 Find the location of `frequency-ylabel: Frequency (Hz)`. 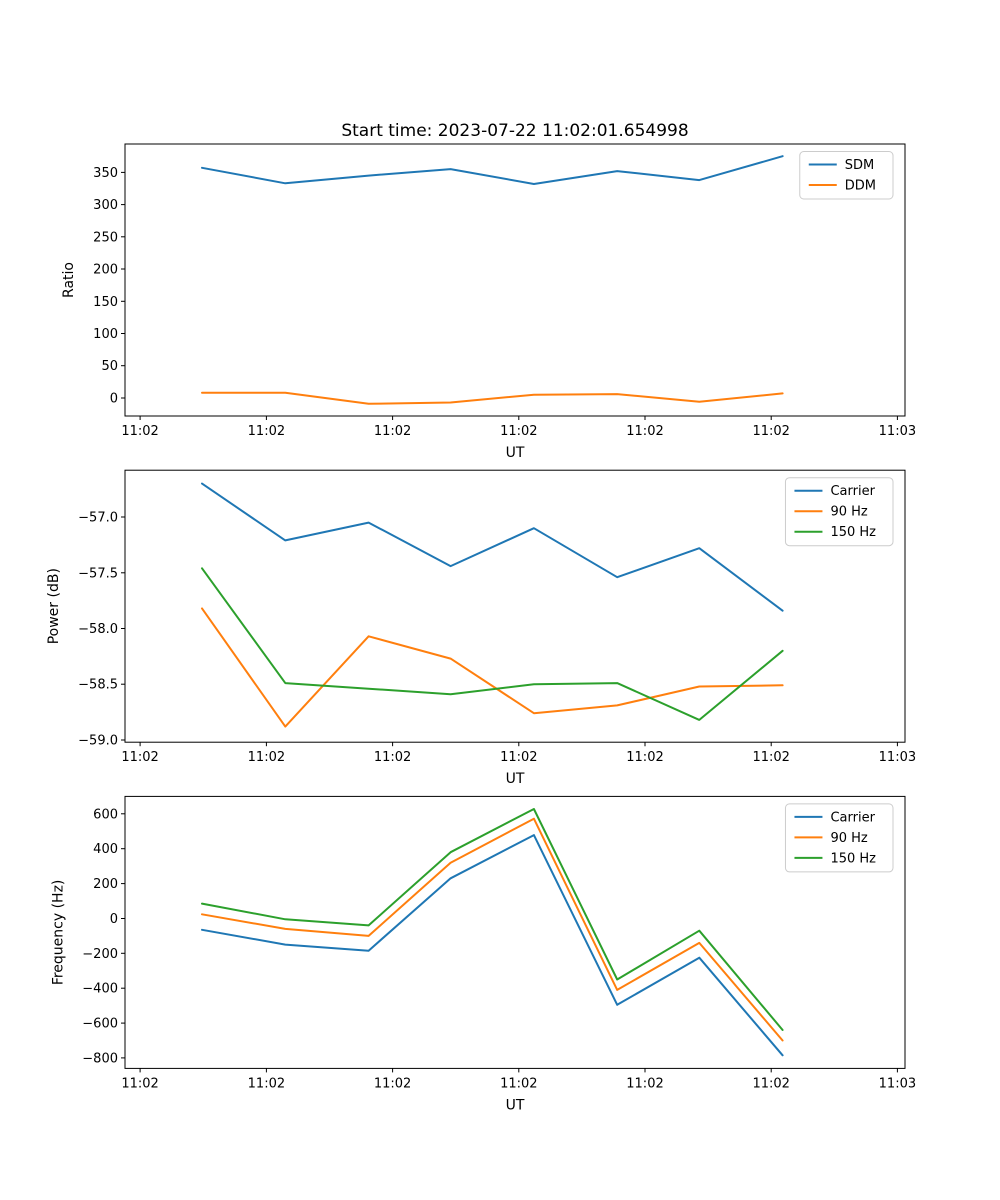

frequency-ylabel: Frequency (Hz) is located at coordinates (58, 933).